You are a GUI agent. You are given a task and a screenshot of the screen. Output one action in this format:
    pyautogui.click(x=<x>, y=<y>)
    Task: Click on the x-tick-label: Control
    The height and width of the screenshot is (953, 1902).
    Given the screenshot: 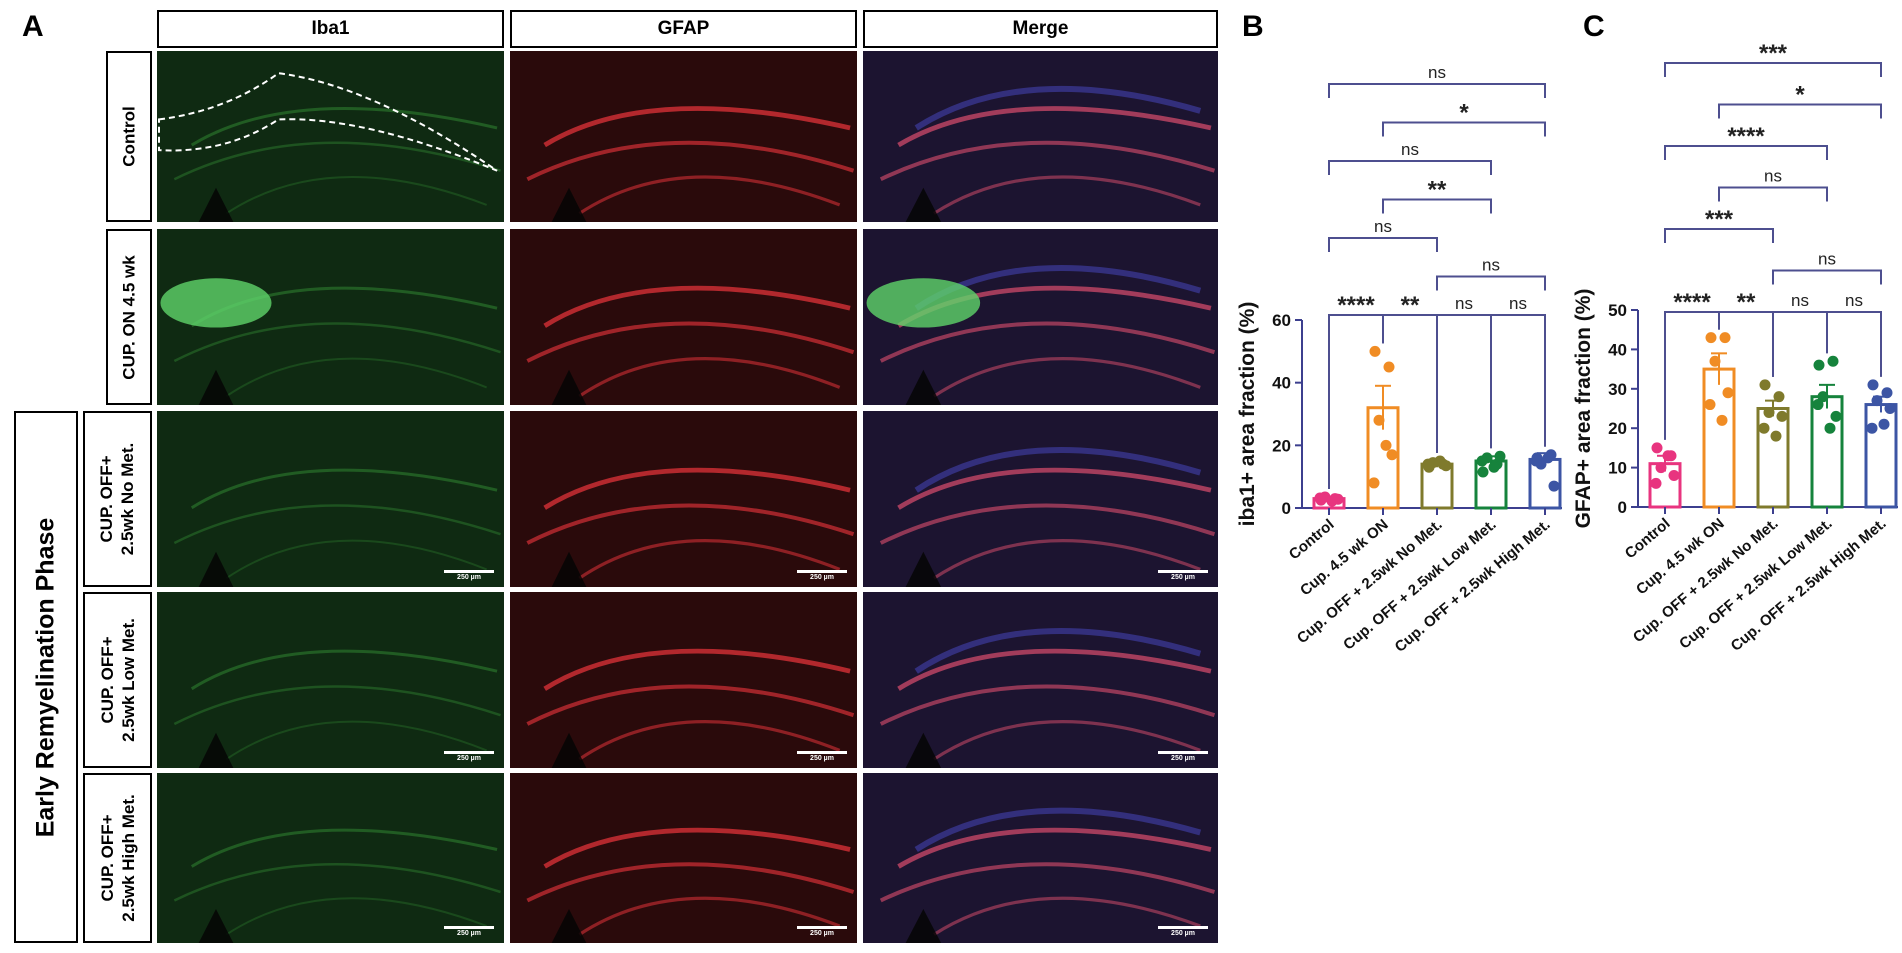 What is the action you would take?
    pyautogui.click(x=1648, y=538)
    